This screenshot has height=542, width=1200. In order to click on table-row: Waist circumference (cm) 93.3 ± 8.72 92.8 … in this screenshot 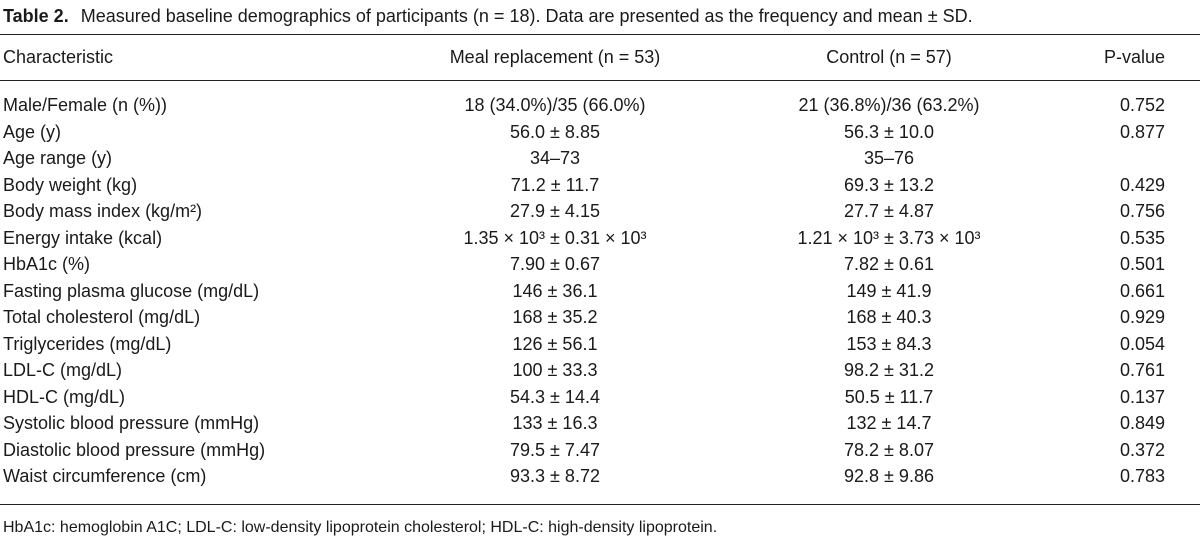, I will do `click(600, 476)`.